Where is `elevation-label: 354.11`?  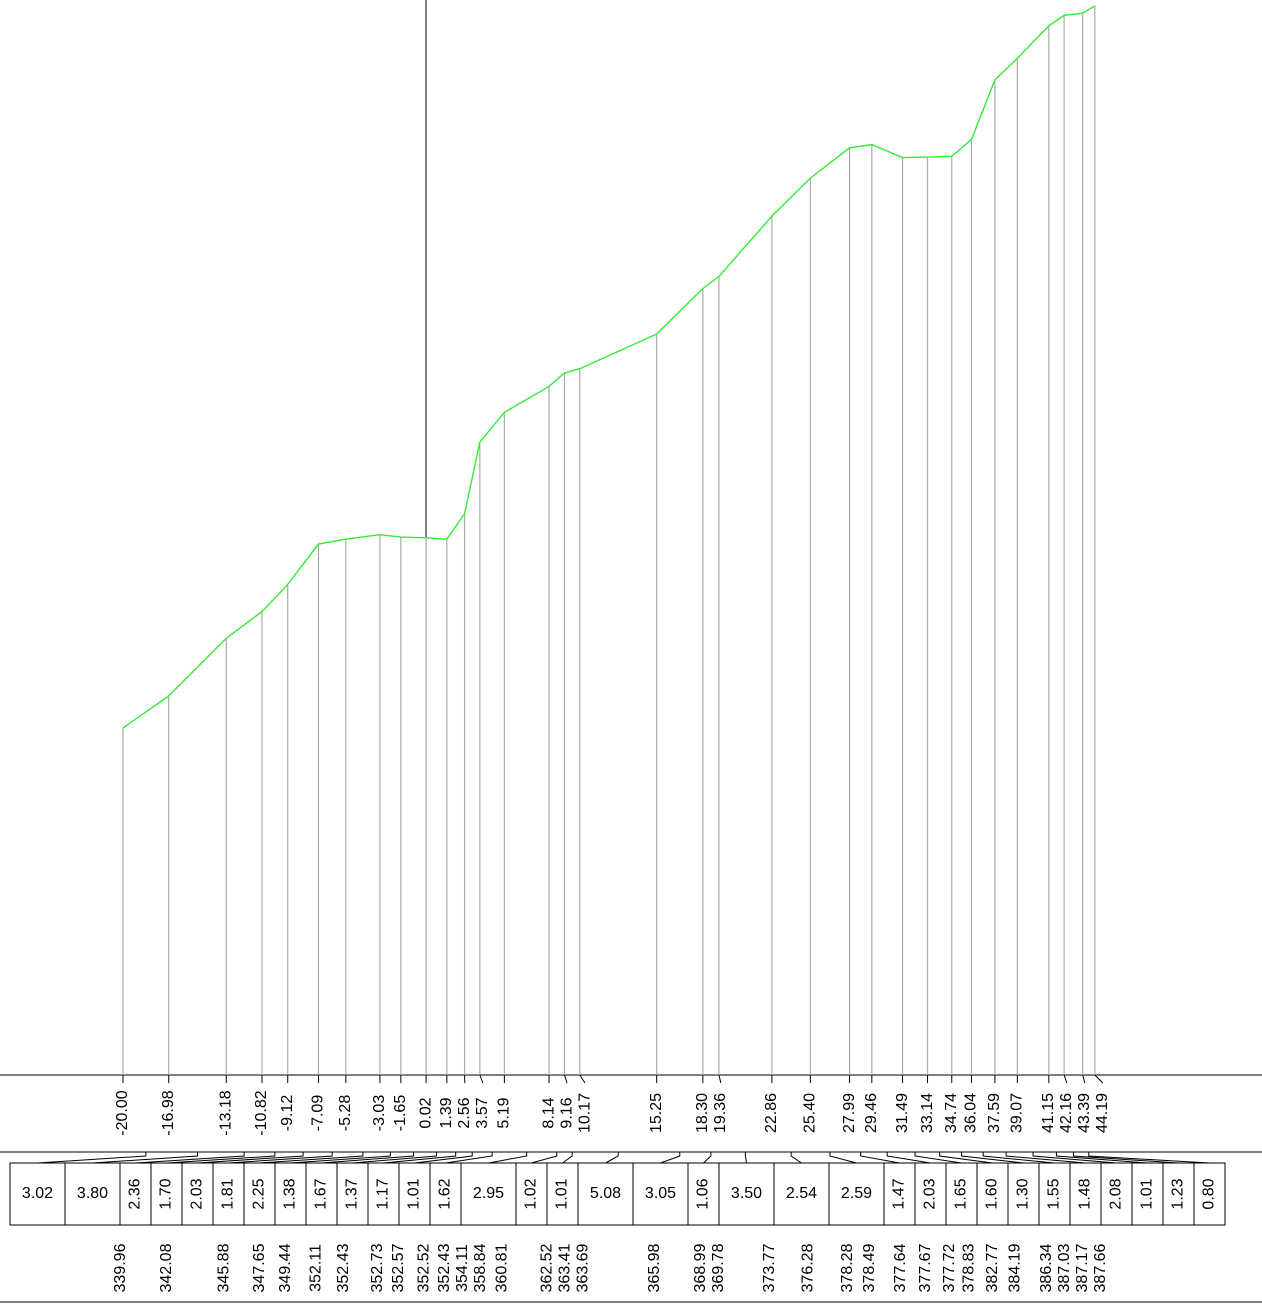 elevation-label: 354.11 is located at coordinates (462, 1268).